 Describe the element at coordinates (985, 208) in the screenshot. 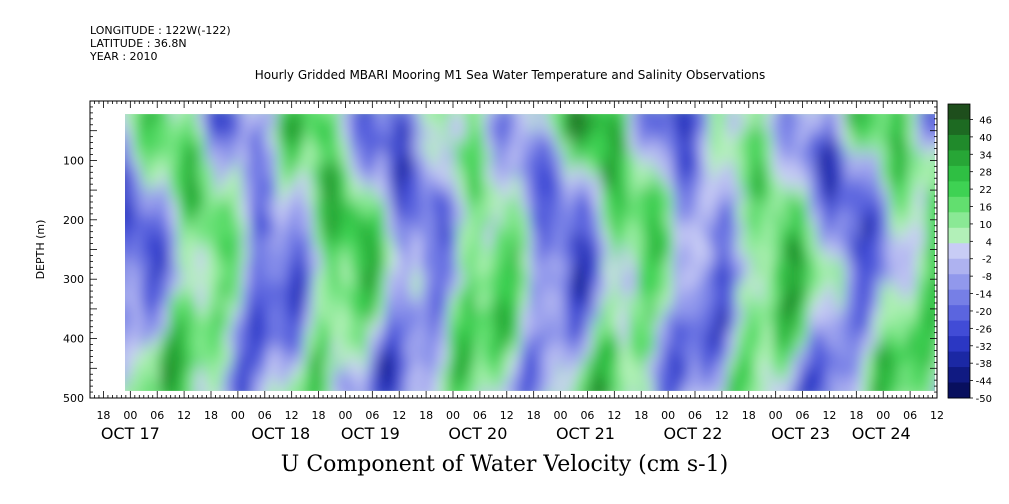

I see `colorbar-label: 16` at that location.